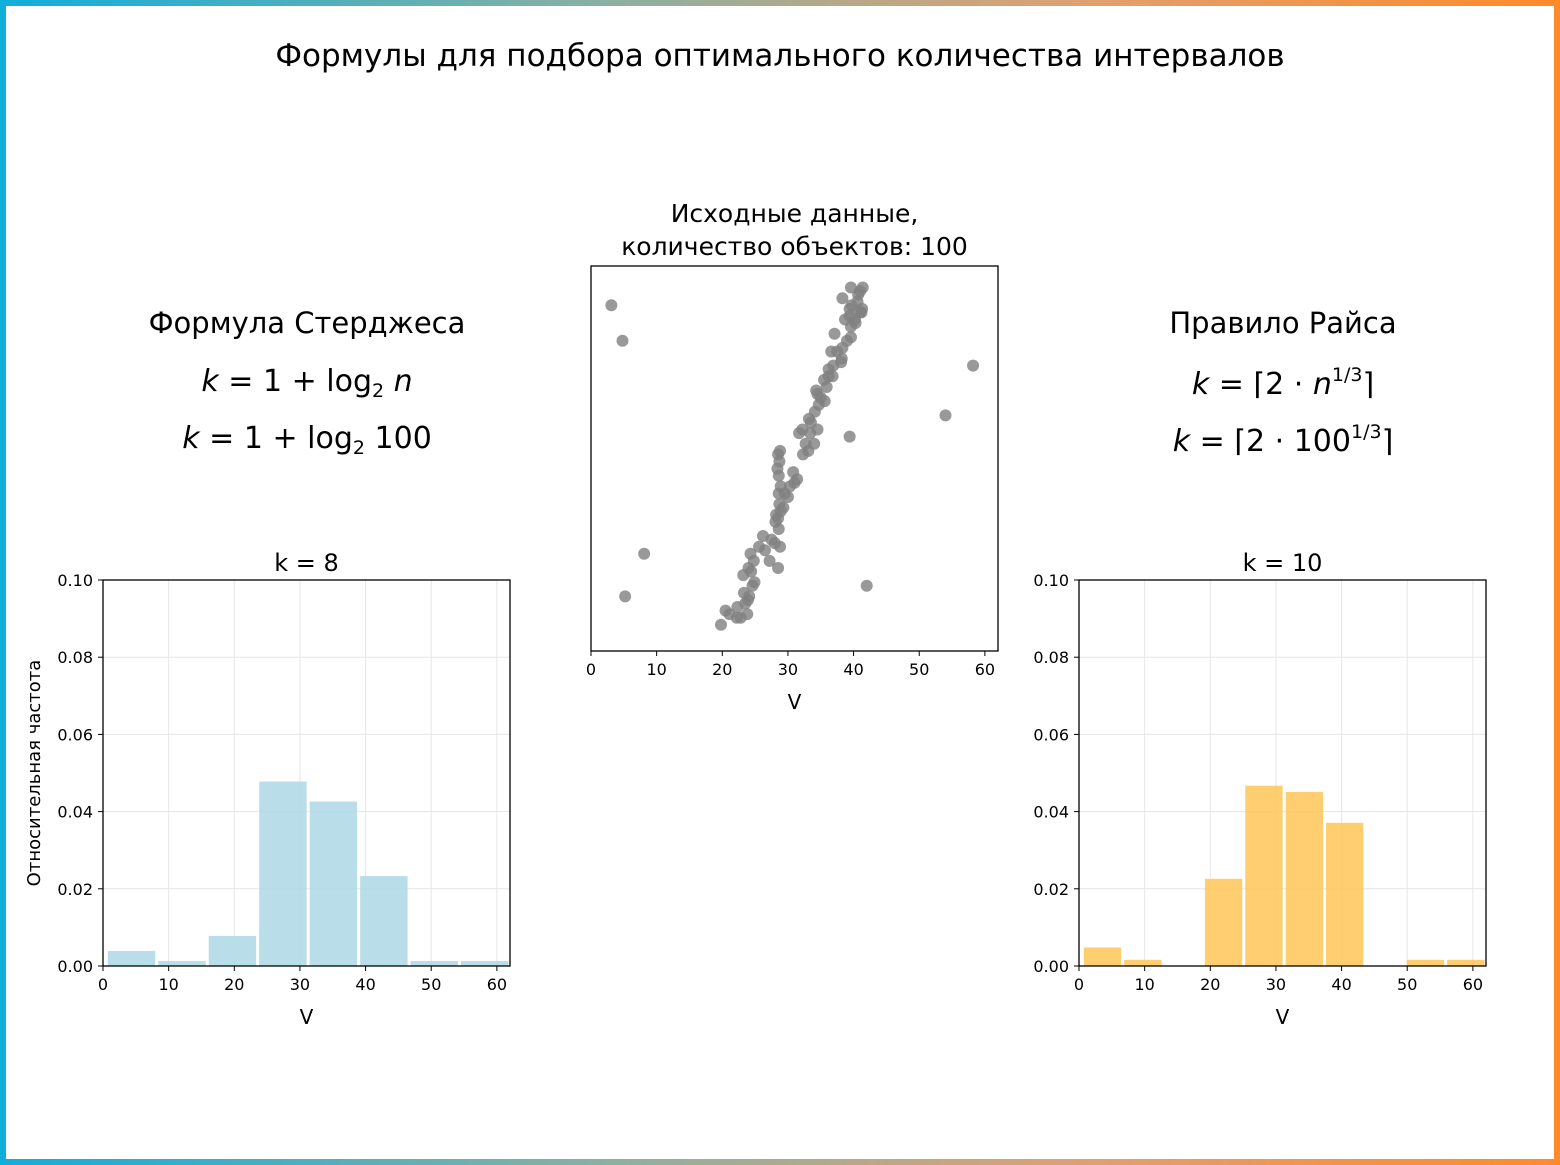  Describe the element at coordinates (403, 438) in the screenshot. I see `log-arg: 100` at that location.